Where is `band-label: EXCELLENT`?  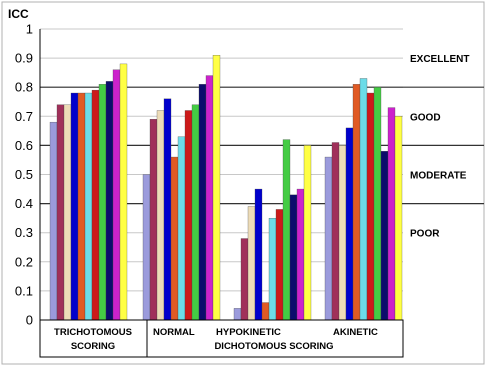 band-label: EXCELLENT is located at coordinates (439, 59).